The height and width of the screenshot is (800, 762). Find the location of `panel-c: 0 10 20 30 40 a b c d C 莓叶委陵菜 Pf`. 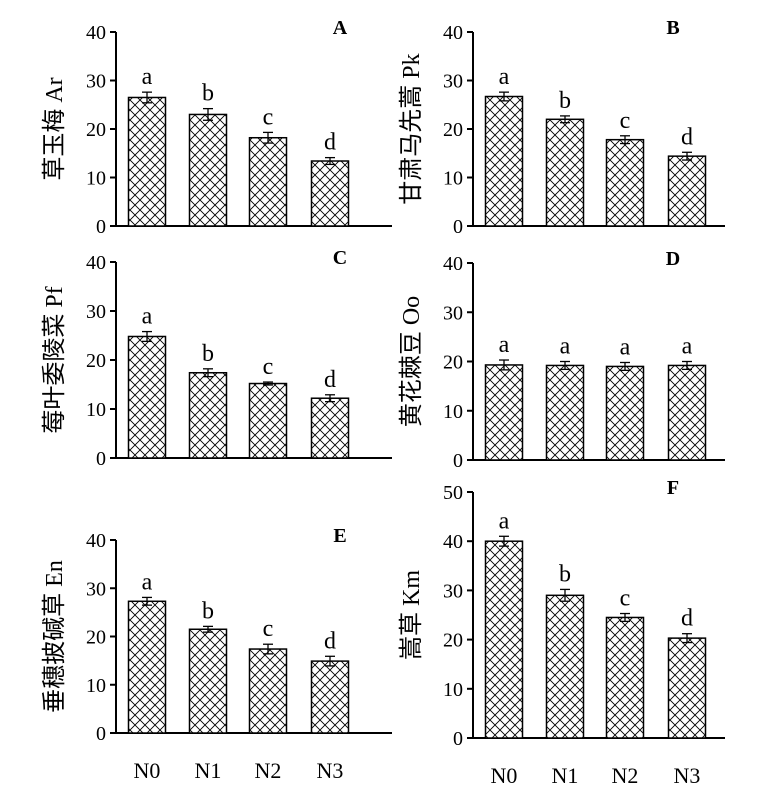

panel-c: 0 10 20 30 40 a b c d C 莓叶委陵菜 Pf is located at coordinates (216, 358).